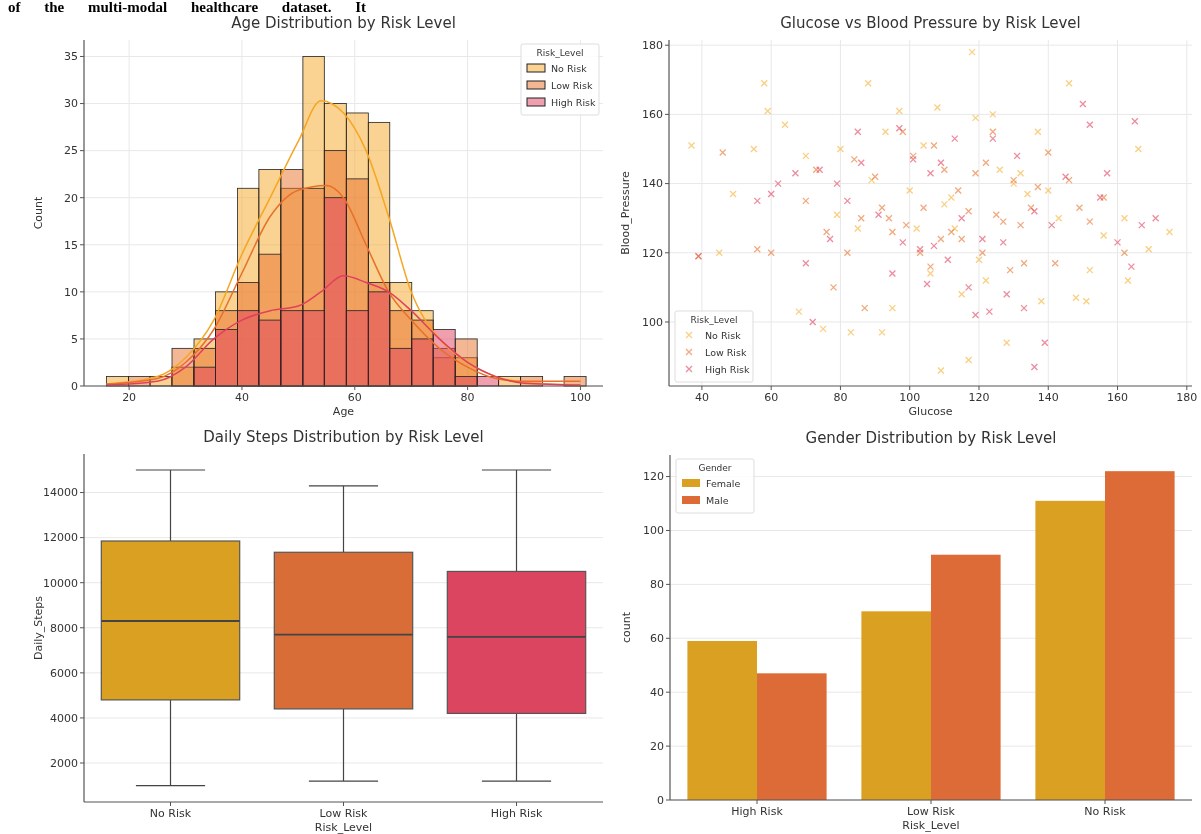 Image resolution: width=1201 pixels, height=834 pixels. I want to click on y-tick-label: 6000, so click(64, 673).